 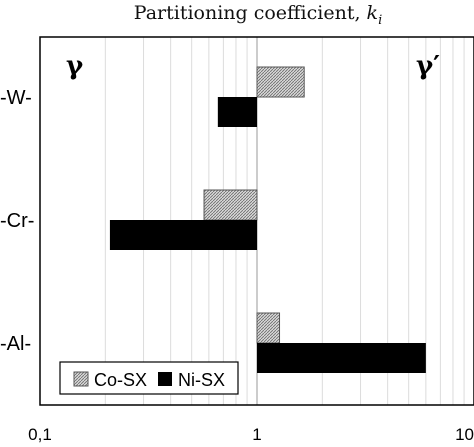 What do you see at coordinates (380, 20) in the screenshot?
I see `title-subscript: i` at bounding box center [380, 20].